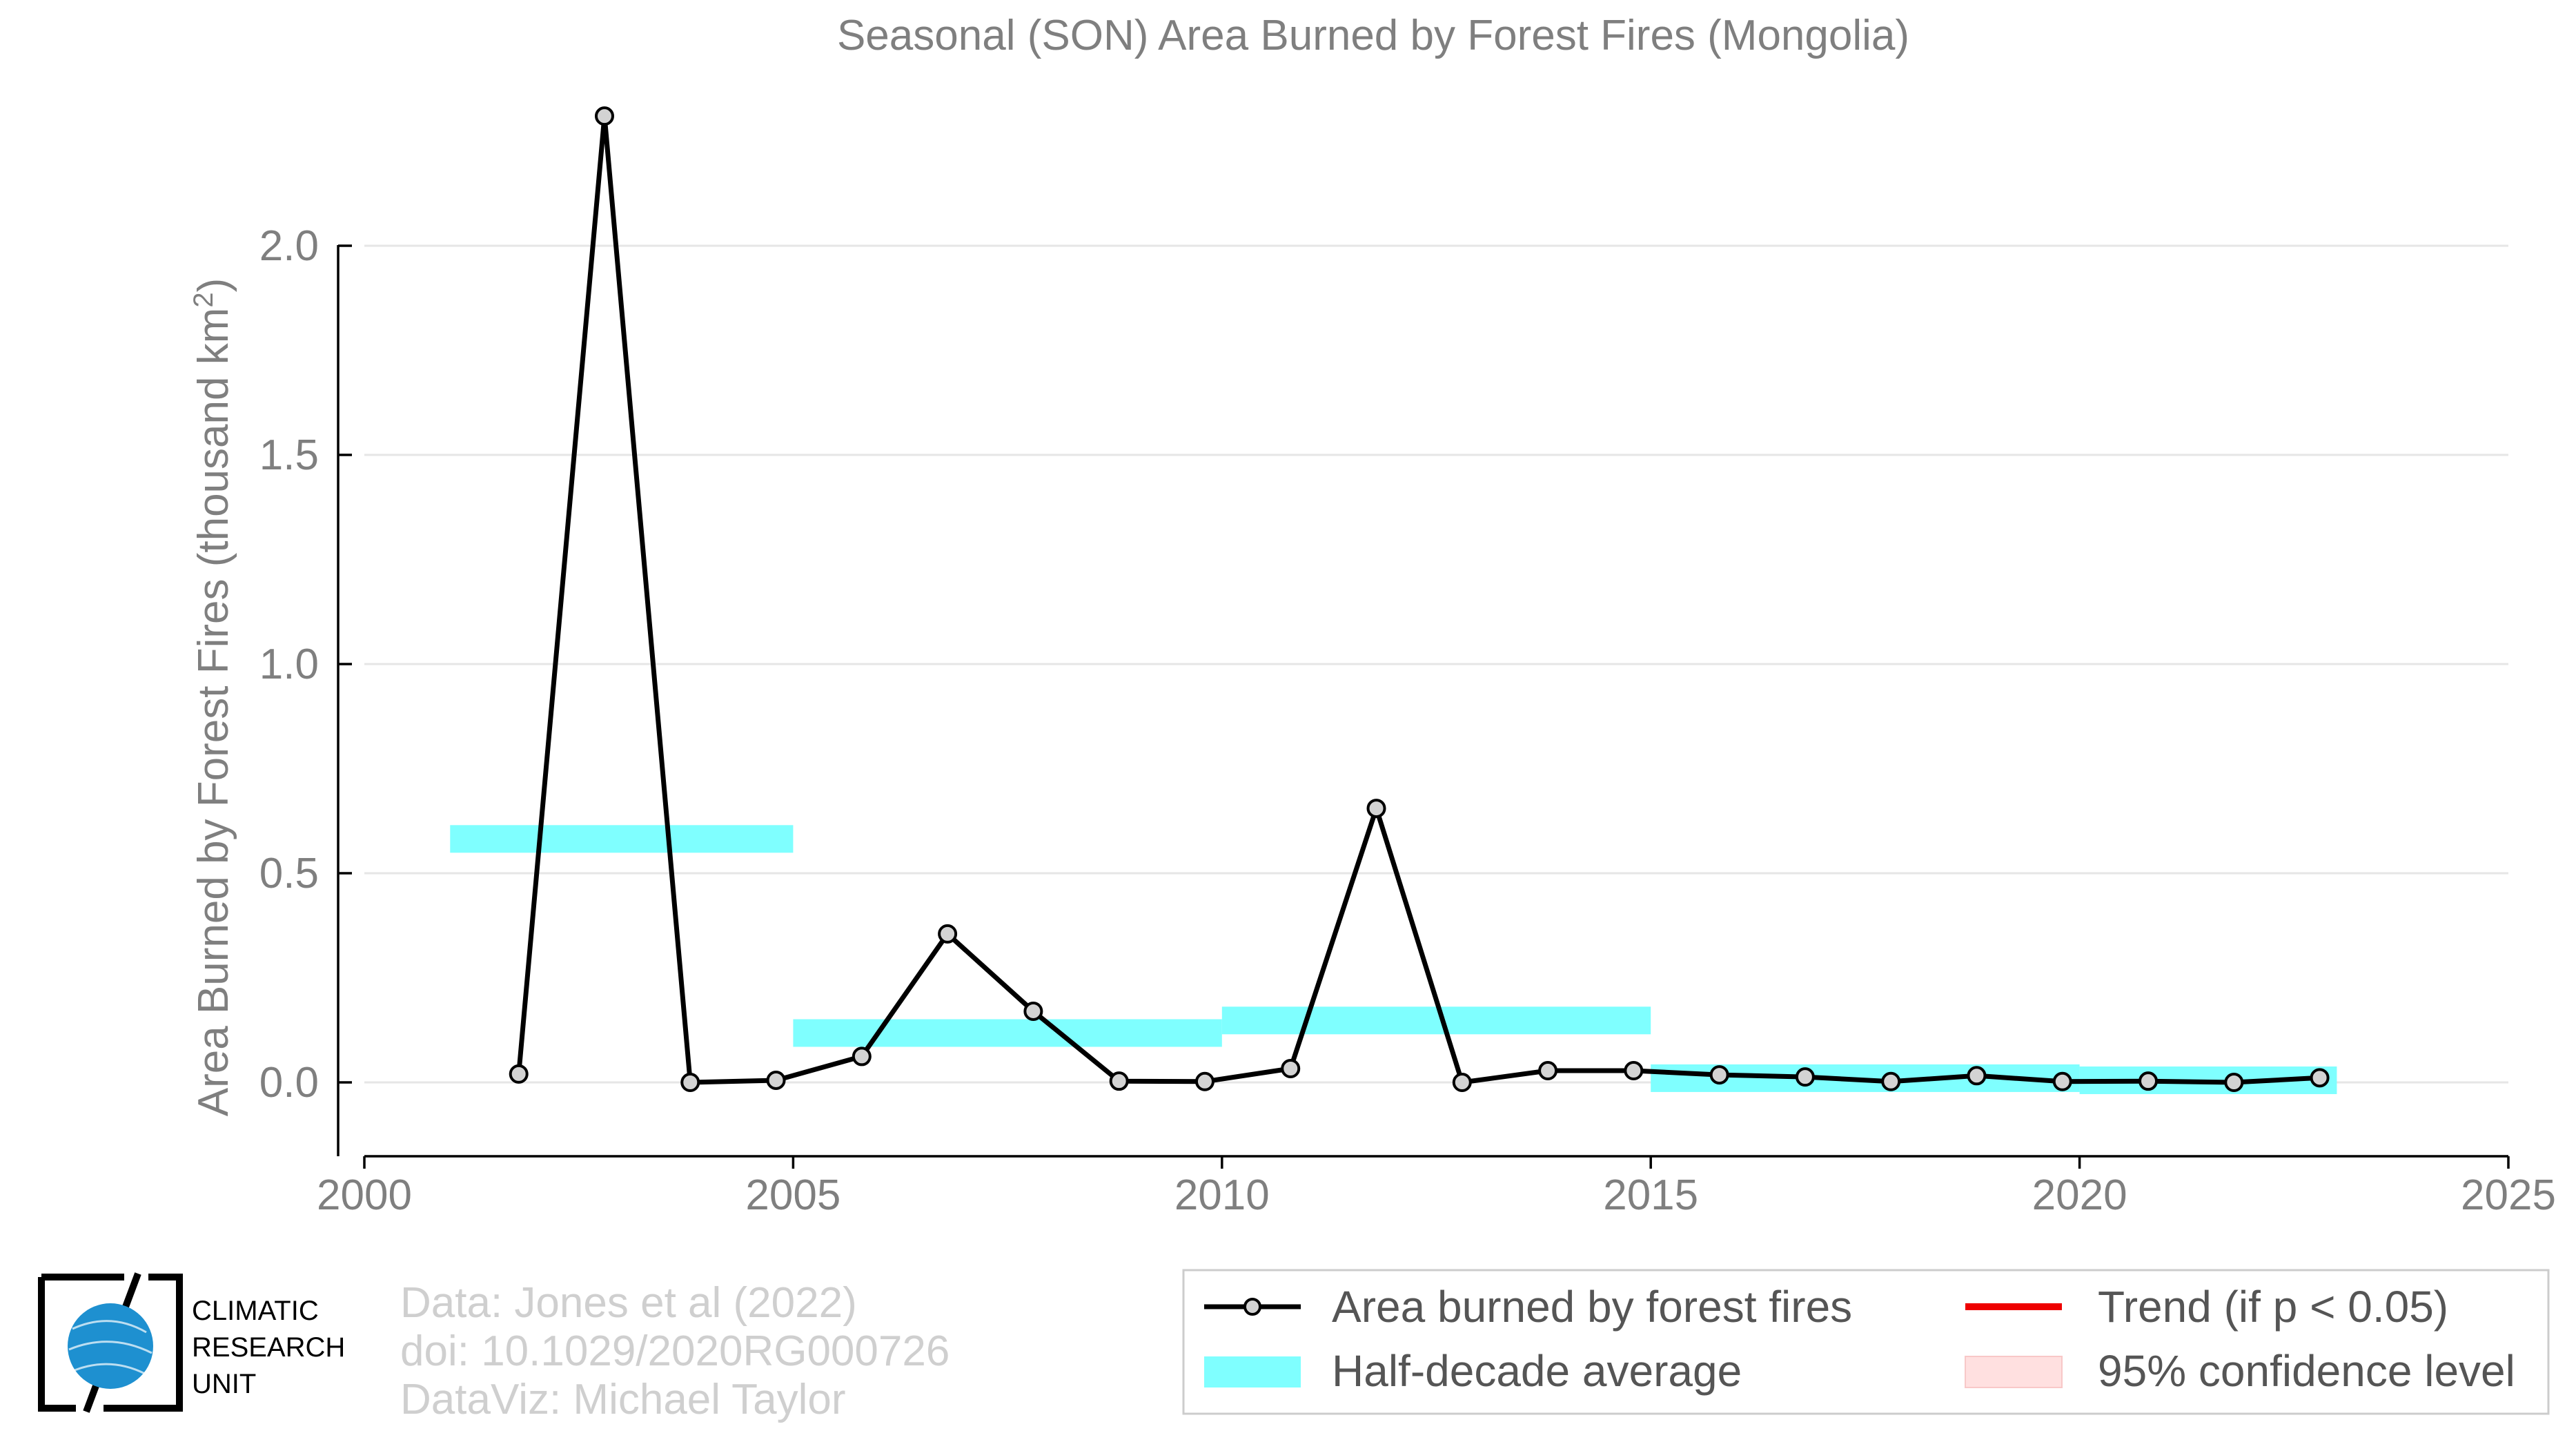  Describe the element at coordinates (675, 1351) in the screenshot. I see `credit-doi: doi: 10.1029/2020RG000726` at that location.